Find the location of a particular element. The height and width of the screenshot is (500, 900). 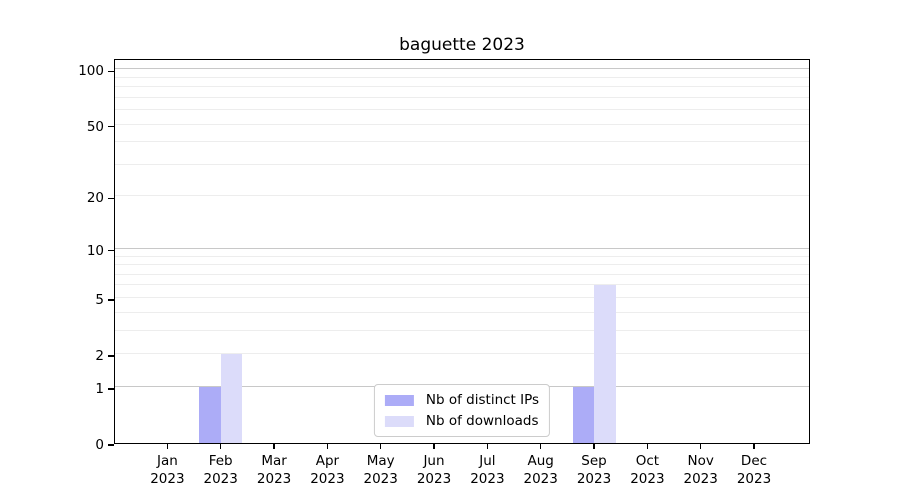

y-tick-label-5: 5 is located at coordinates (99, 299).